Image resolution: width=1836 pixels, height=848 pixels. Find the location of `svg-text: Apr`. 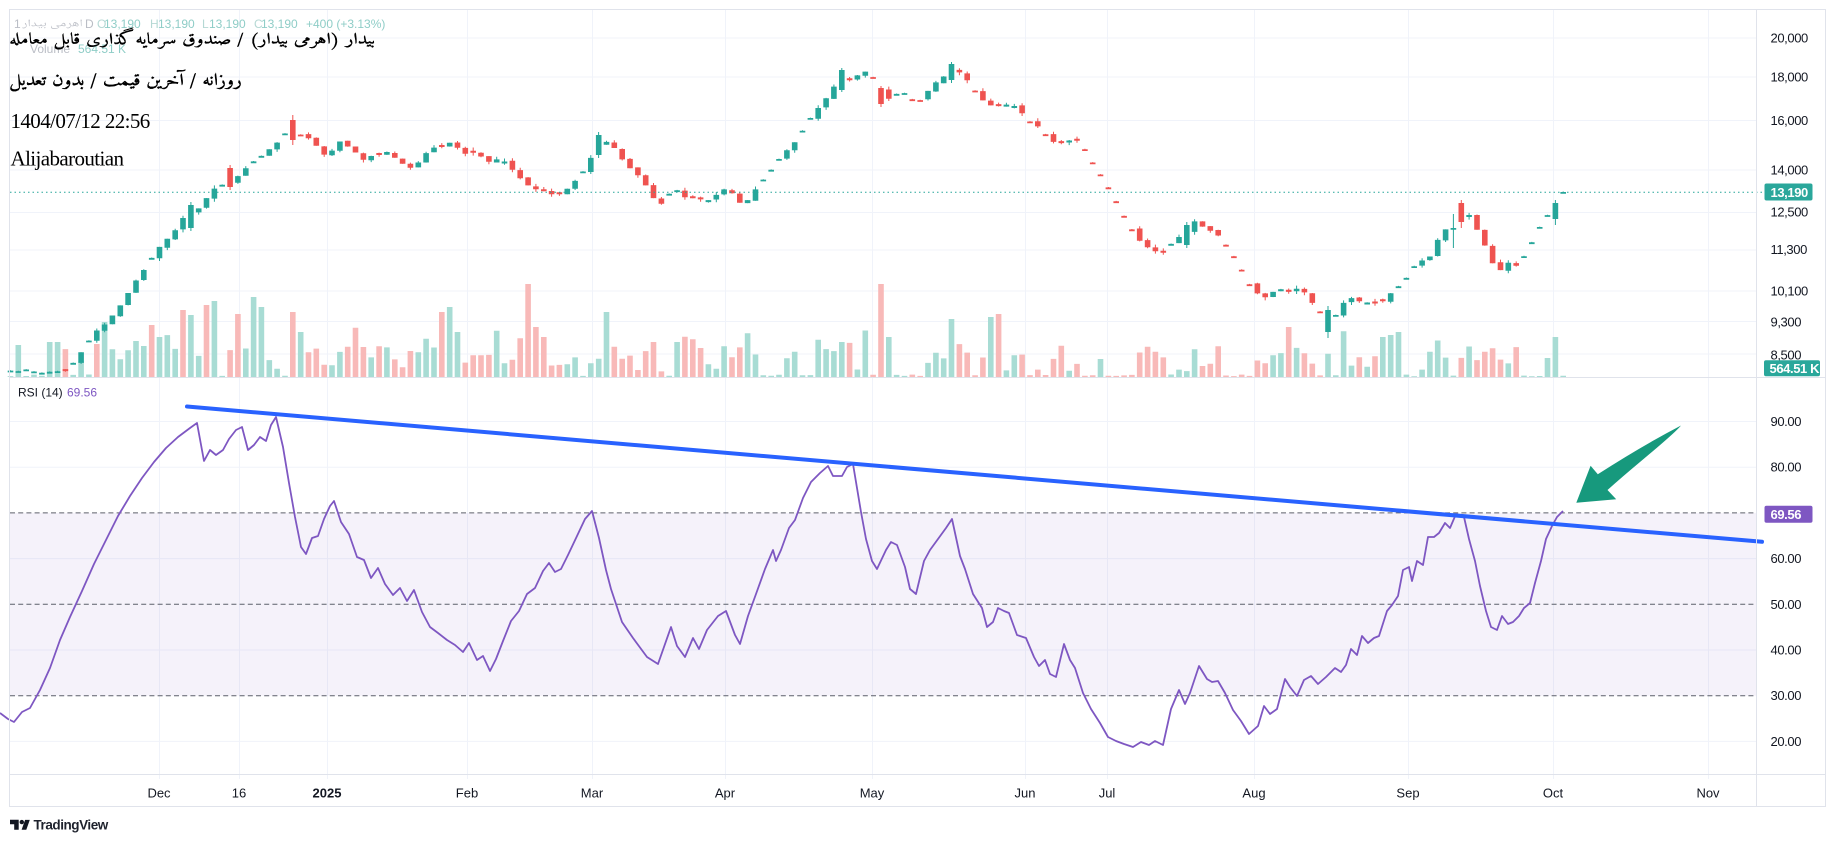

svg-text: Apr is located at coordinates (725, 793).